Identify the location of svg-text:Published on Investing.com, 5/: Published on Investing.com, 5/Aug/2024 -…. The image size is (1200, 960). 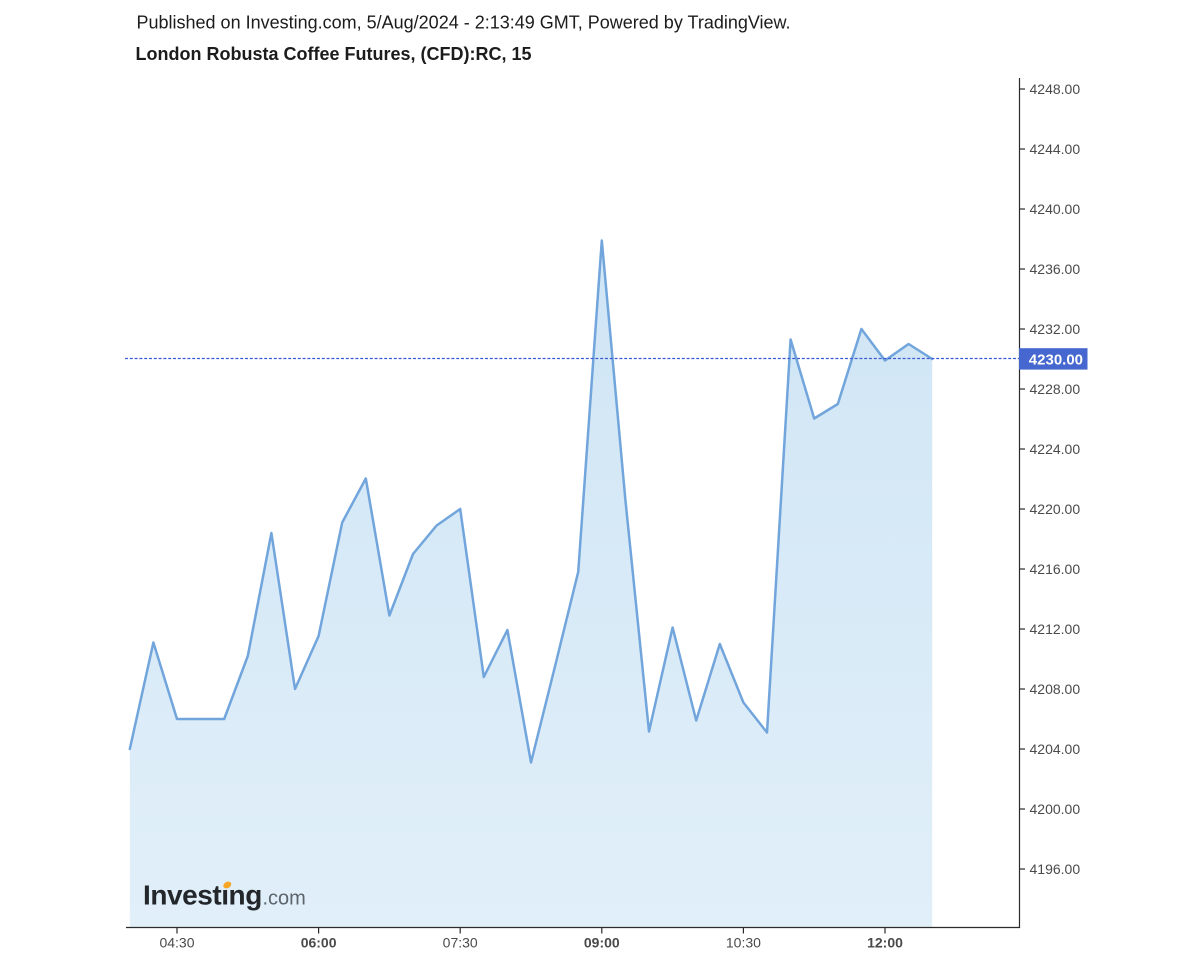
(464, 22).